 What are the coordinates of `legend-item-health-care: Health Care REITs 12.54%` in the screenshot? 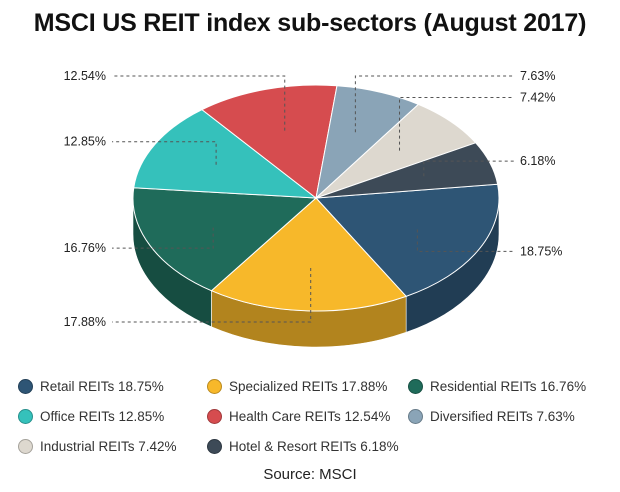 It's located at (298, 416).